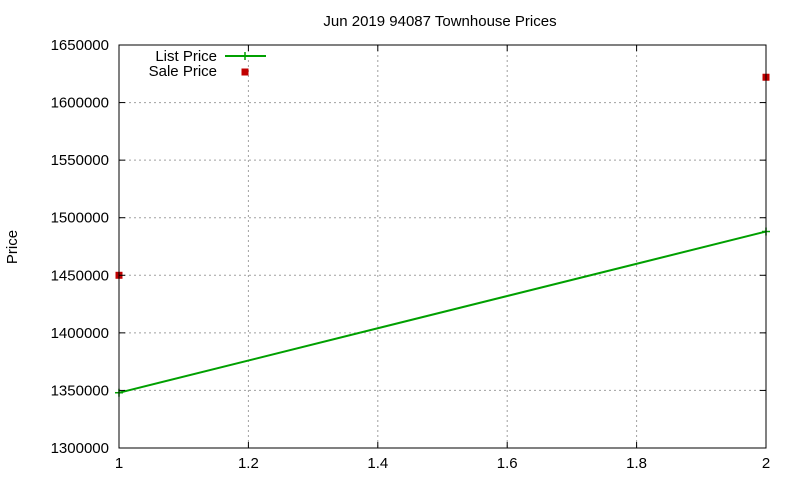 The image size is (800, 480). Describe the element at coordinates (80, 333) in the screenshot. I see `y-tick-label: 1400000` at that location.